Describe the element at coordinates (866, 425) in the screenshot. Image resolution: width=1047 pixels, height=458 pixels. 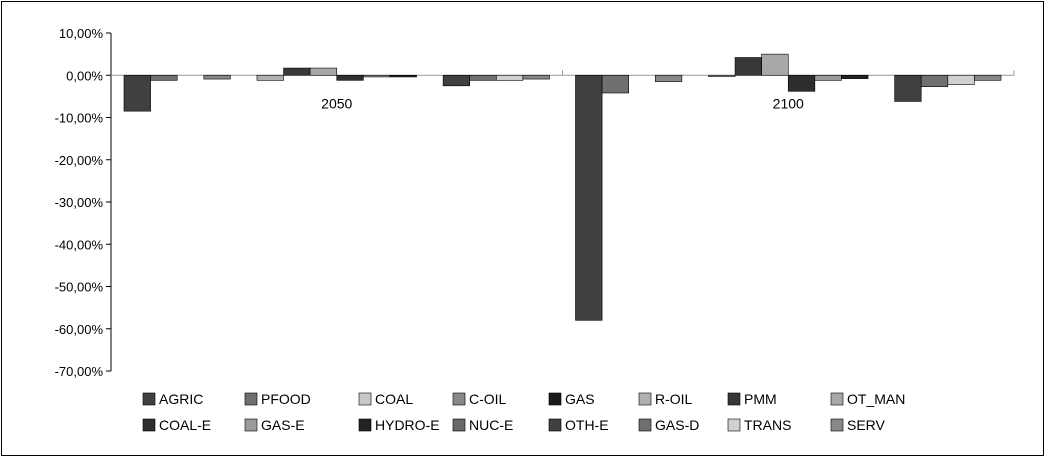
I see `legend-label: SERV` at that location.